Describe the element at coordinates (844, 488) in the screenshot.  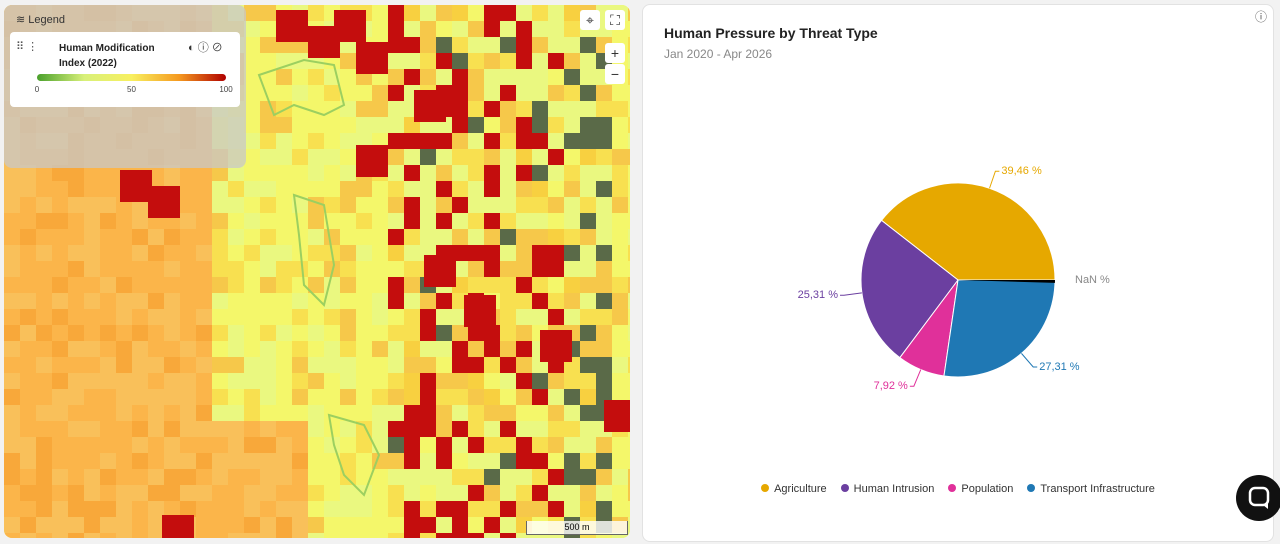
I see `legend-swatch` at that location.